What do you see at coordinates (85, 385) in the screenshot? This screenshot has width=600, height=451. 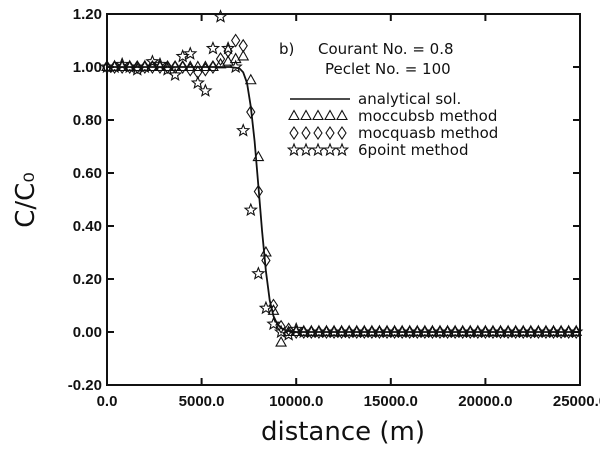 I see `y-tick-label: -0.20` at bounding box center [85, 385].